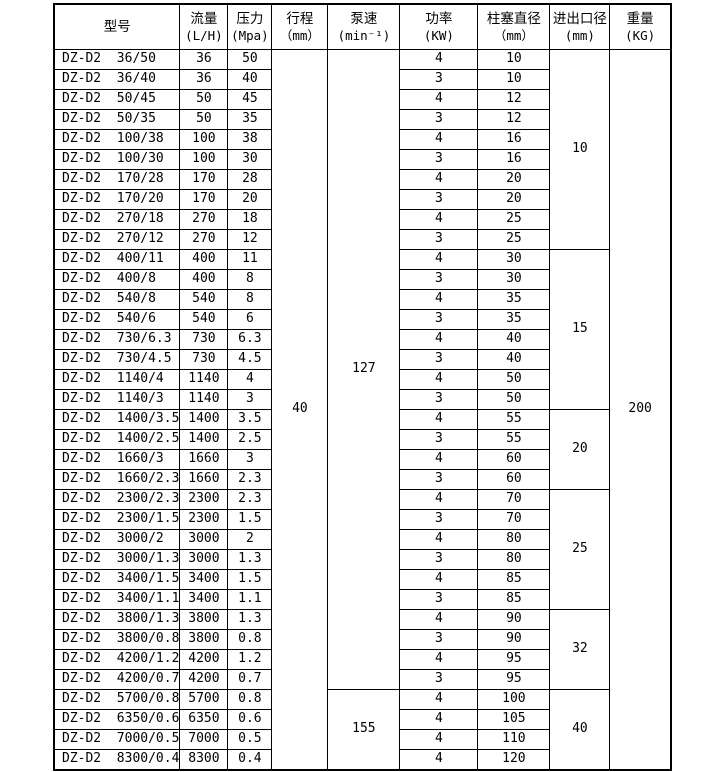 The image size is (720, 772). What do you see at coordinates (250, 79) in the screenshot?
I see `cell-pressure: 40` at bounding box center [250, 79].